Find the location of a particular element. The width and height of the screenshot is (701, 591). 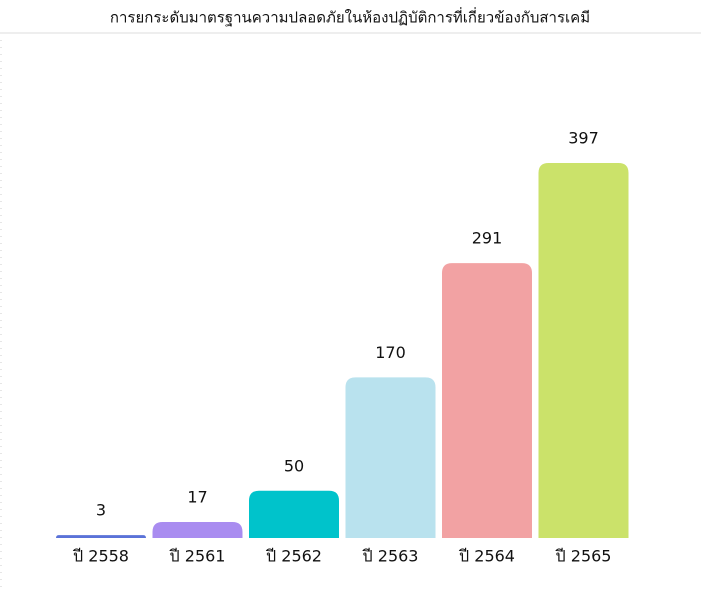

x-tick-label: ปี 2564 is located at coordinates (487, 556).